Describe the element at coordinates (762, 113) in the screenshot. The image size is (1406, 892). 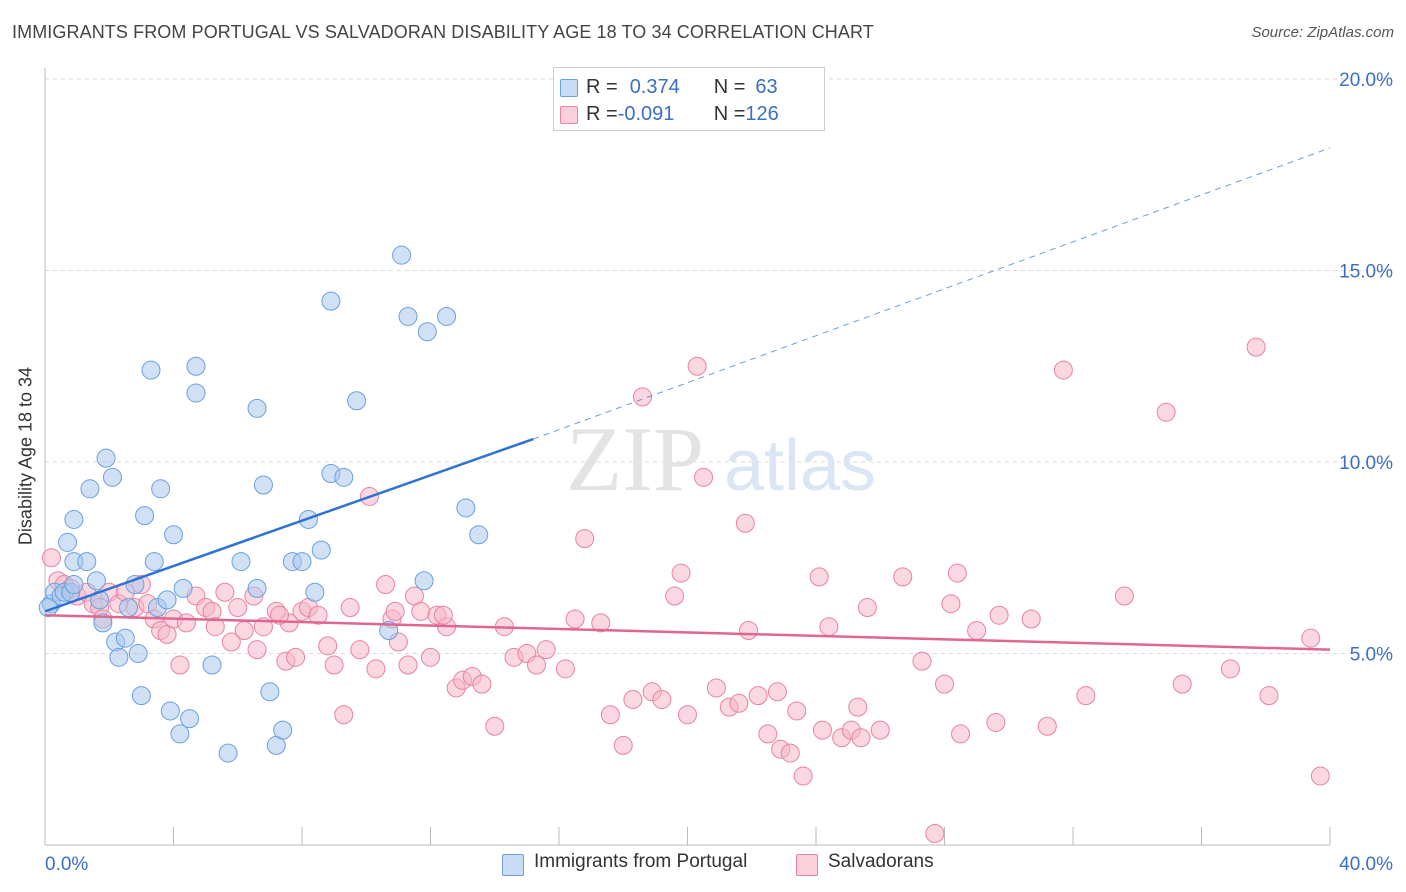
I see `legend-n-value: 126` at that location.